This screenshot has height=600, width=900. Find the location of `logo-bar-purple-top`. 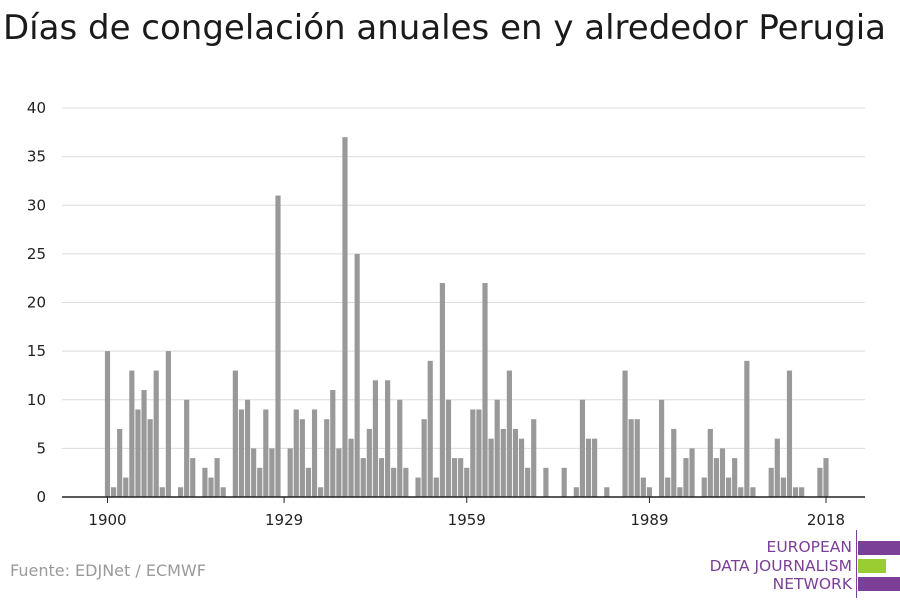

logo-bar-purple-top is located at coordinates (879, 548).